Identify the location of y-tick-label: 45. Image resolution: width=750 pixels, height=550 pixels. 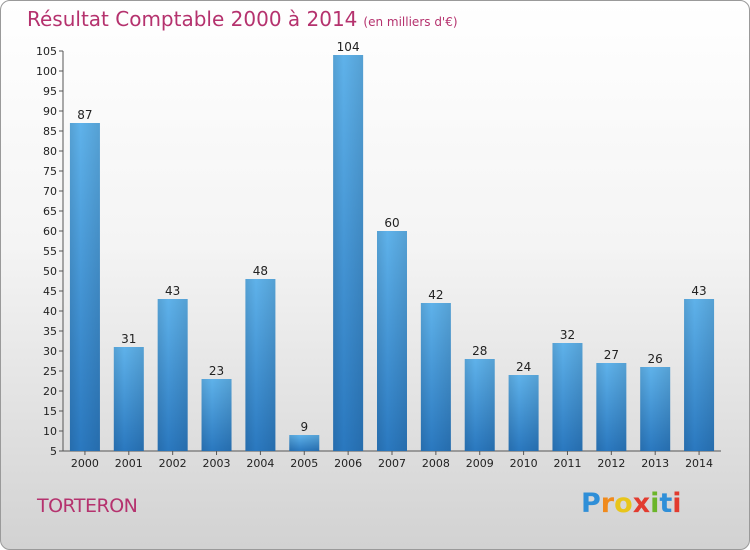
(50, 291).